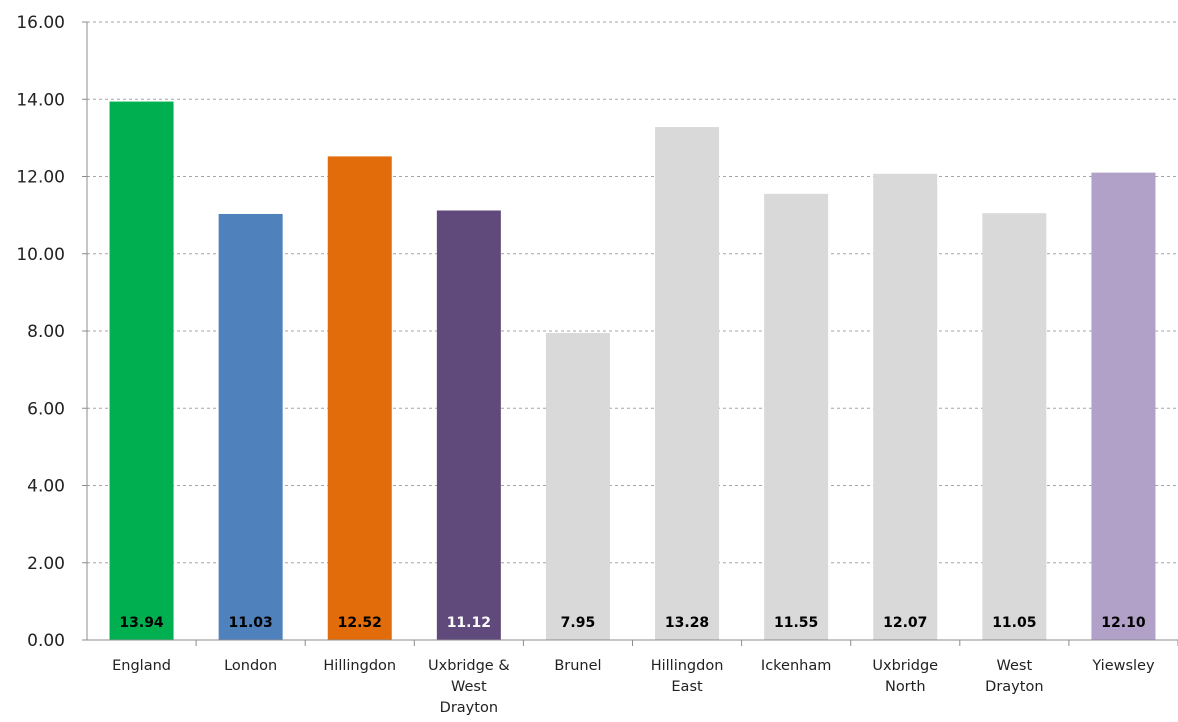  I want to click on x-tick-label: England, so click(141, 666).